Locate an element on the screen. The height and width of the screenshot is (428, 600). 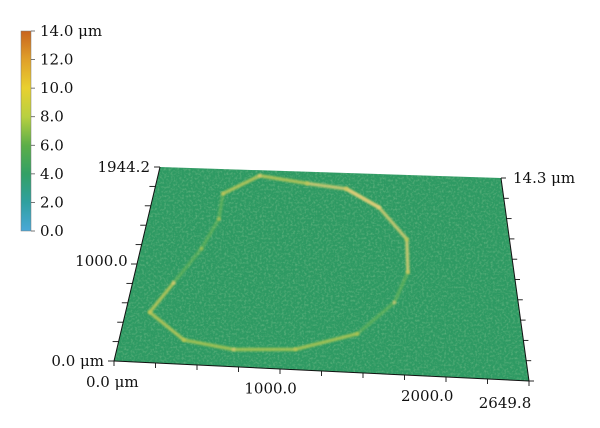
colorbar-tick-label: 10.0 is located at coordinates (56, 88).